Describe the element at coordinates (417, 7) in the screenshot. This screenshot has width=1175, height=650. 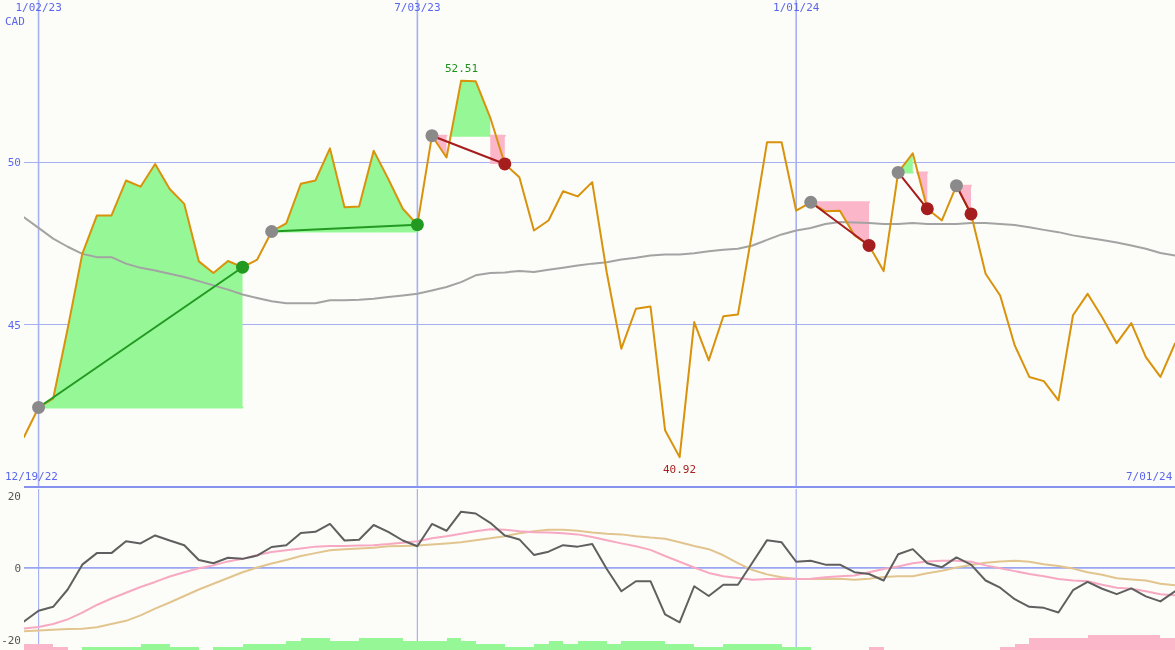
I see `x-tick-label: 7/03/23` at that location.